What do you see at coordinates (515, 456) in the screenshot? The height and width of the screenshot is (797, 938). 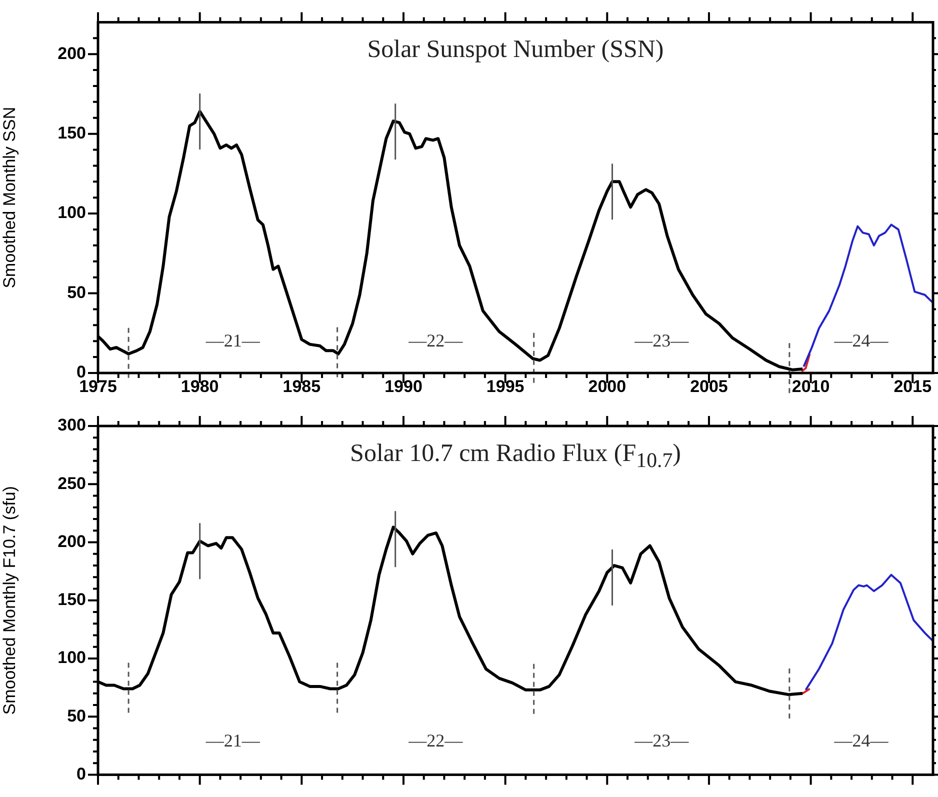 I see `text: Solar 10.7 cm Radio Flux (F$_{10.7}$)` at bounding box center [515, 456].